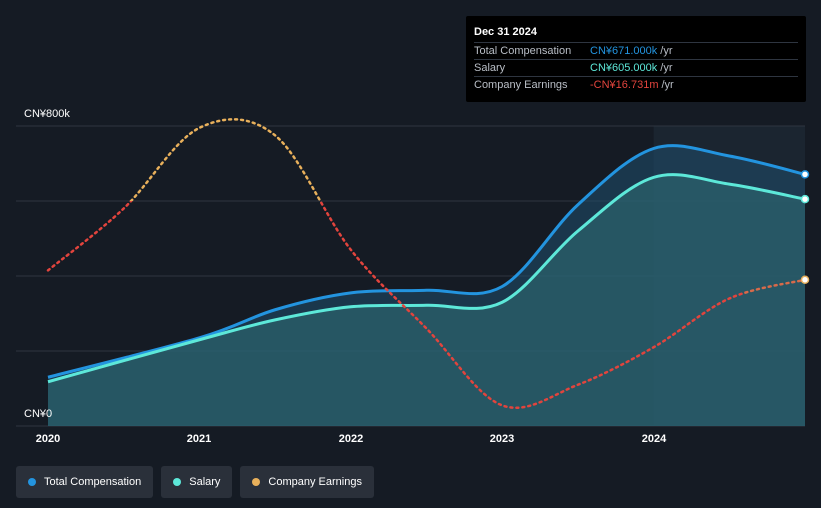  Describe the element at coordinates (523, 51) in the screenshot. I see `tooltip-label: Total Compensation` at that location.